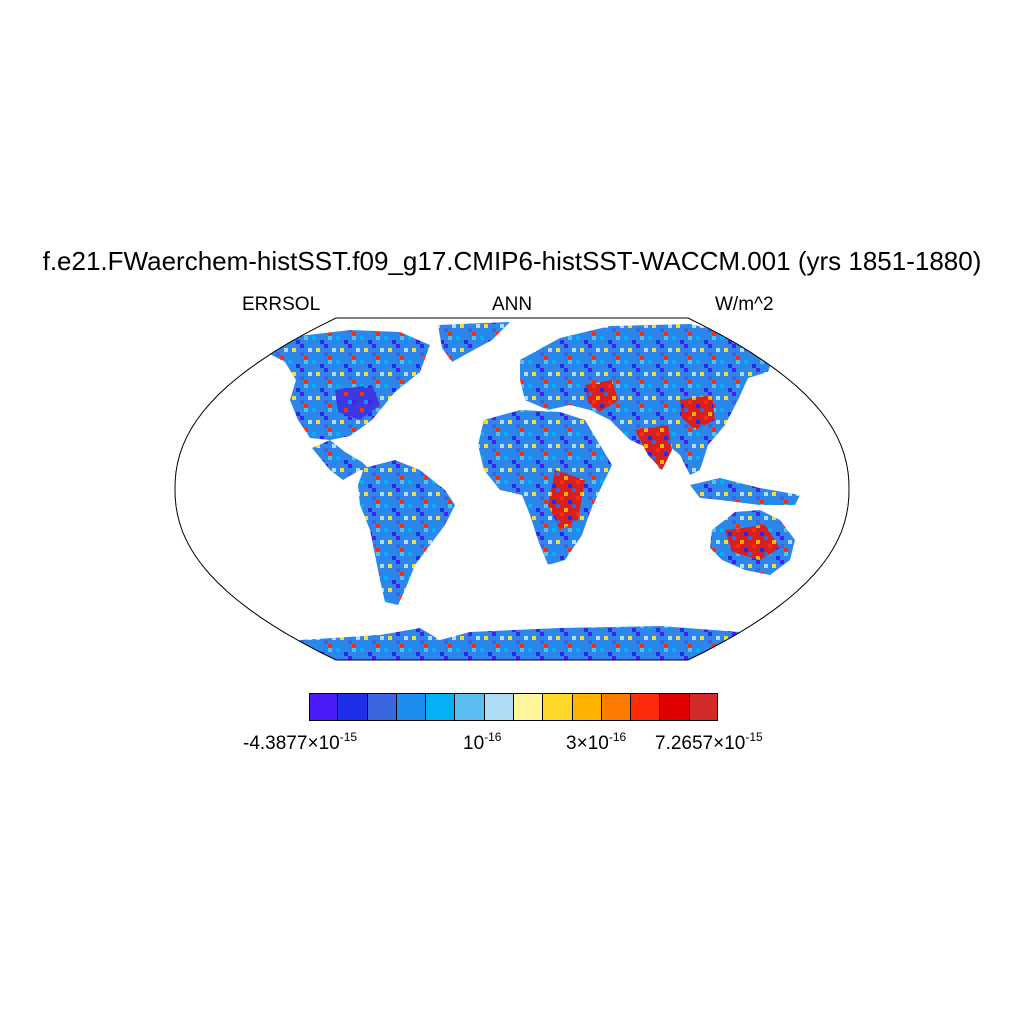  I want to click on middle-east-hotspot, so click(601, 396).